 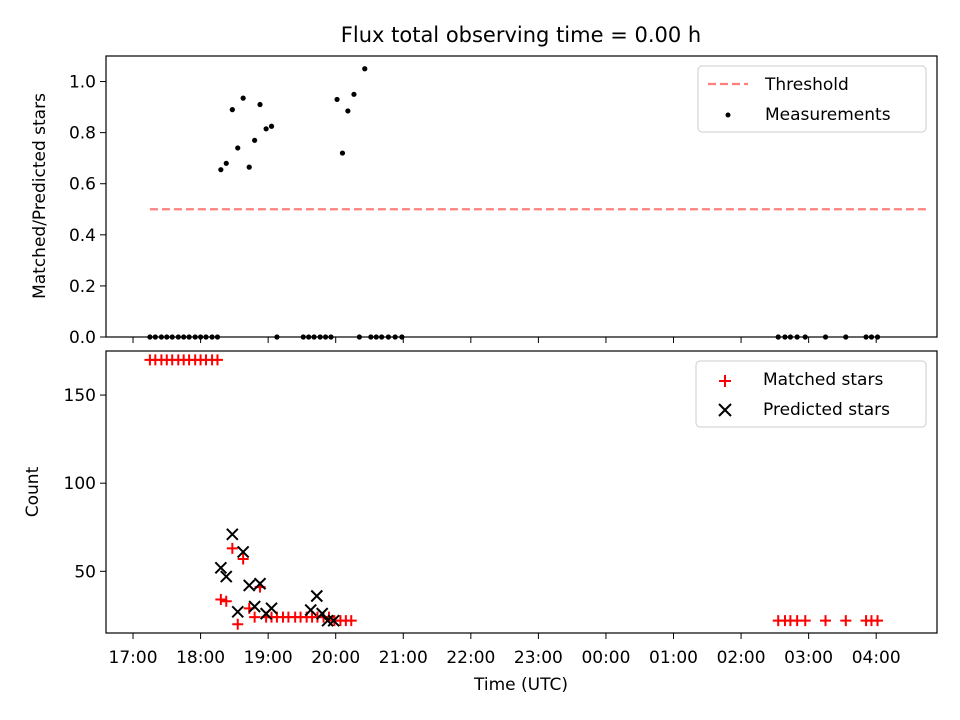 I want to click on x-tick-label: 19:00, so click(x=268, y=658).